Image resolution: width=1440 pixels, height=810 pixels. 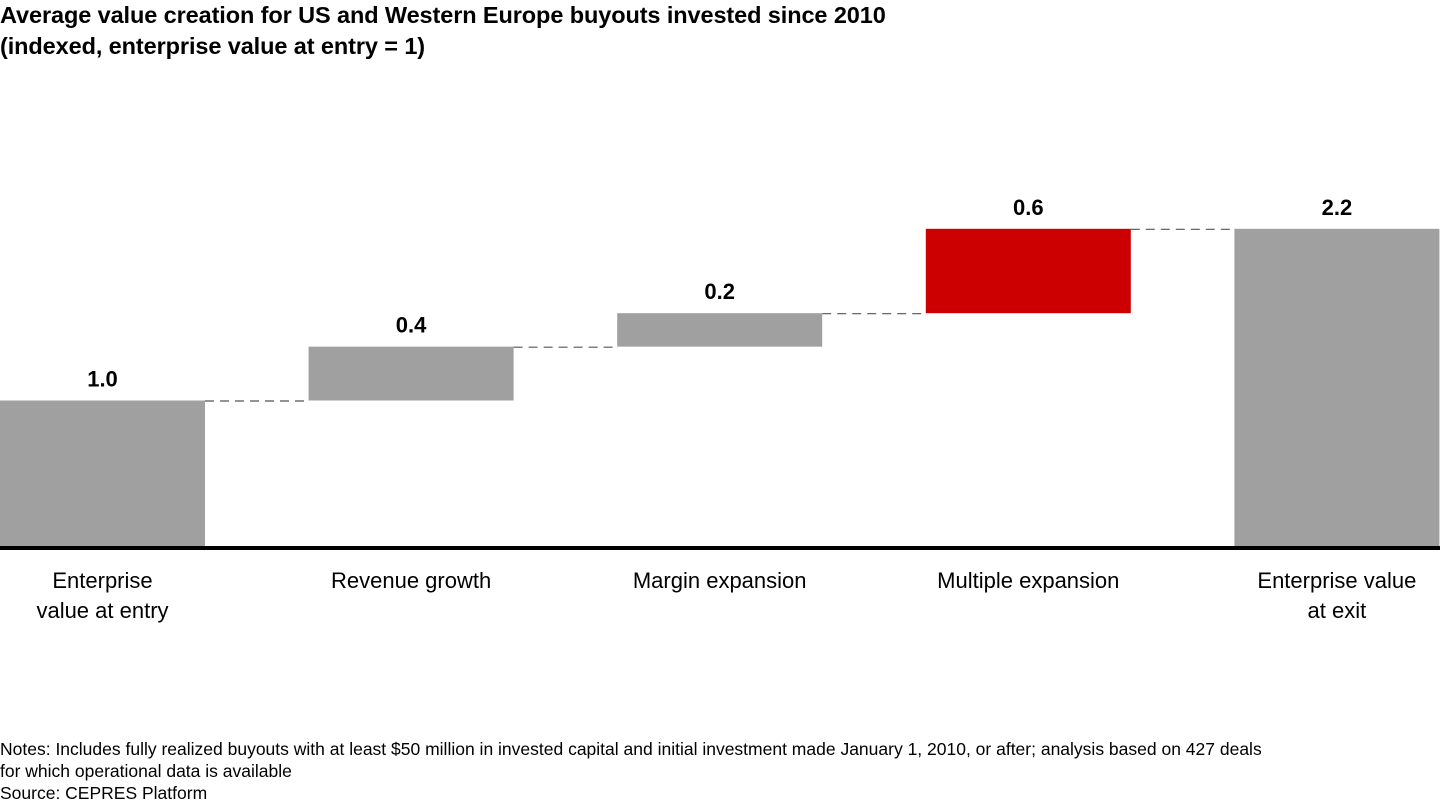 I want to click on value-label-2: 0.2, so click(x=719, y=291).